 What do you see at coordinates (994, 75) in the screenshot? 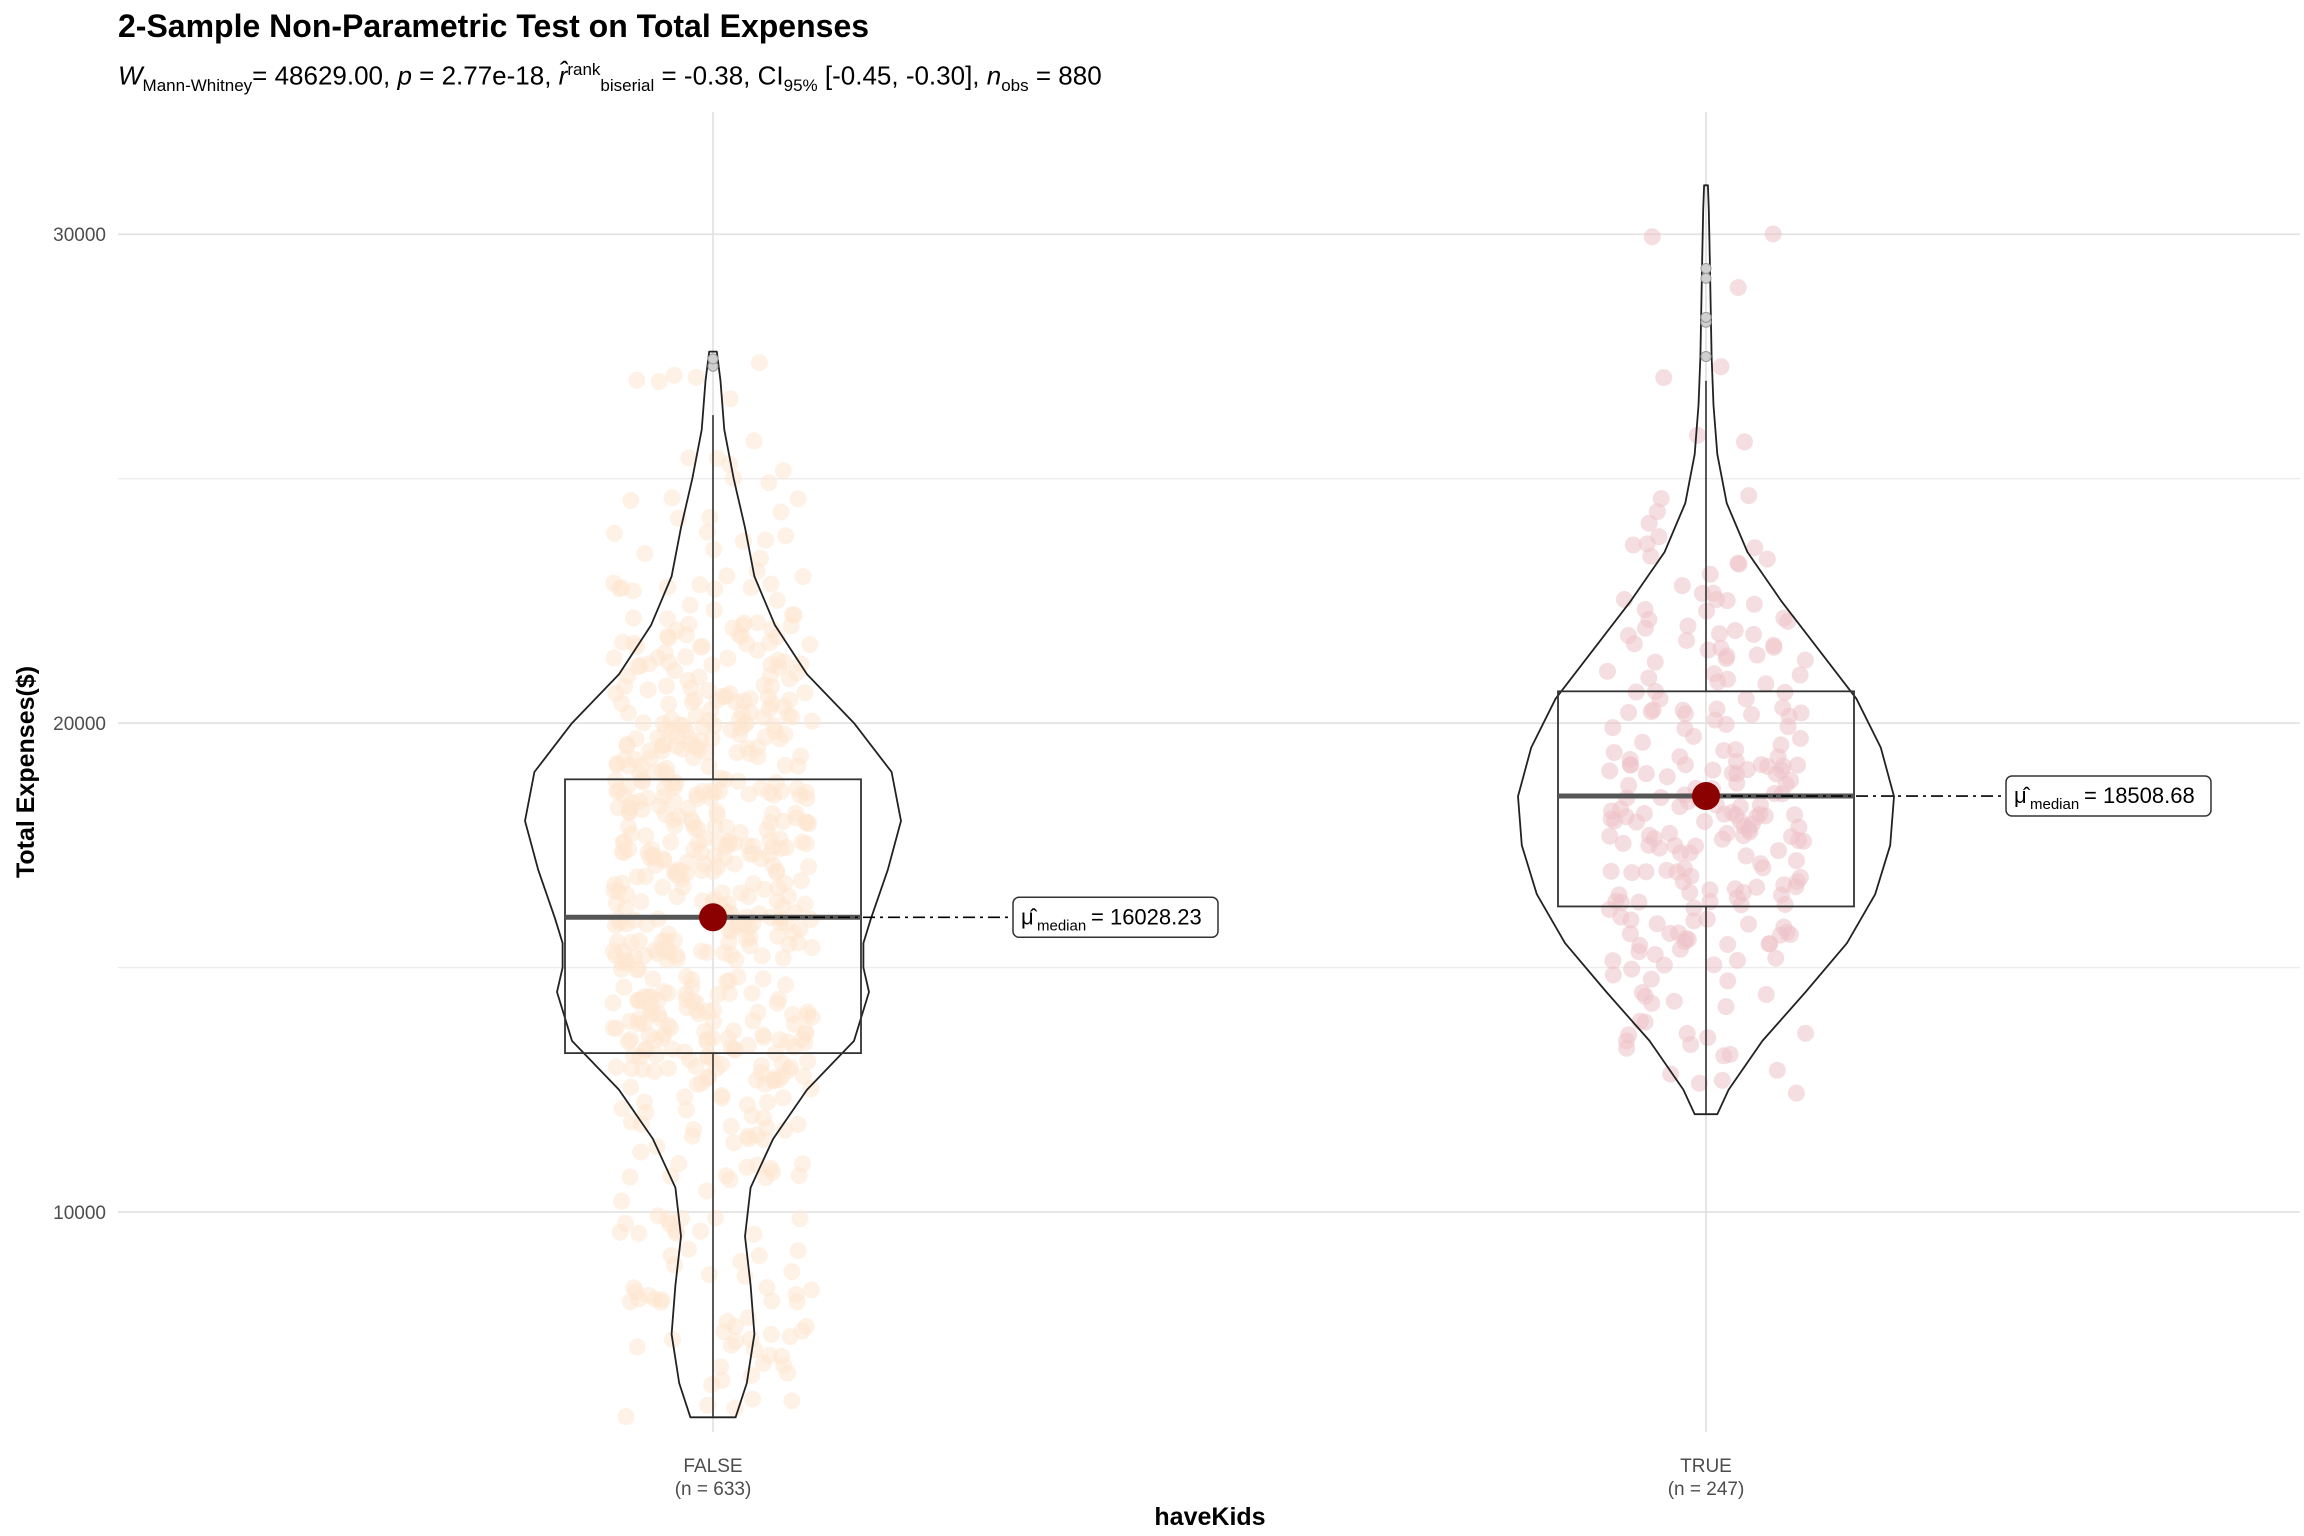
I see `n-symbol: n` at bounding box center [994, 75].